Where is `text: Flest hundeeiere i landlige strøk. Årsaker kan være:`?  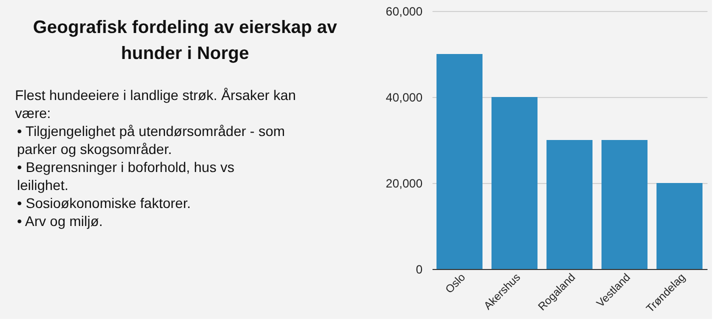
text: Flest hundeeiere i landlige strøk. Årsaker kan være: is located at coordinates (155, 104).